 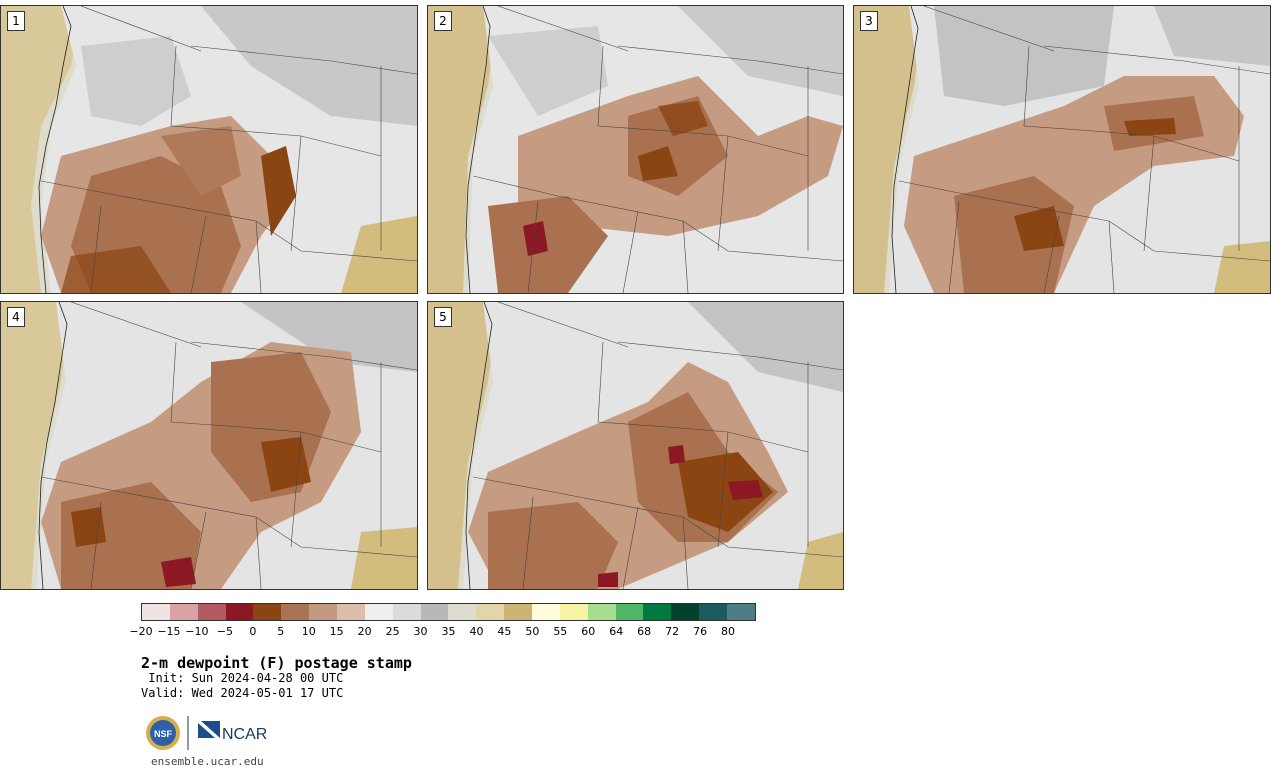 What do you see at coordinates (197, 631) in the screenshot?
I see `colorbar-tick-label: −10` at bounding box center [197, 631].